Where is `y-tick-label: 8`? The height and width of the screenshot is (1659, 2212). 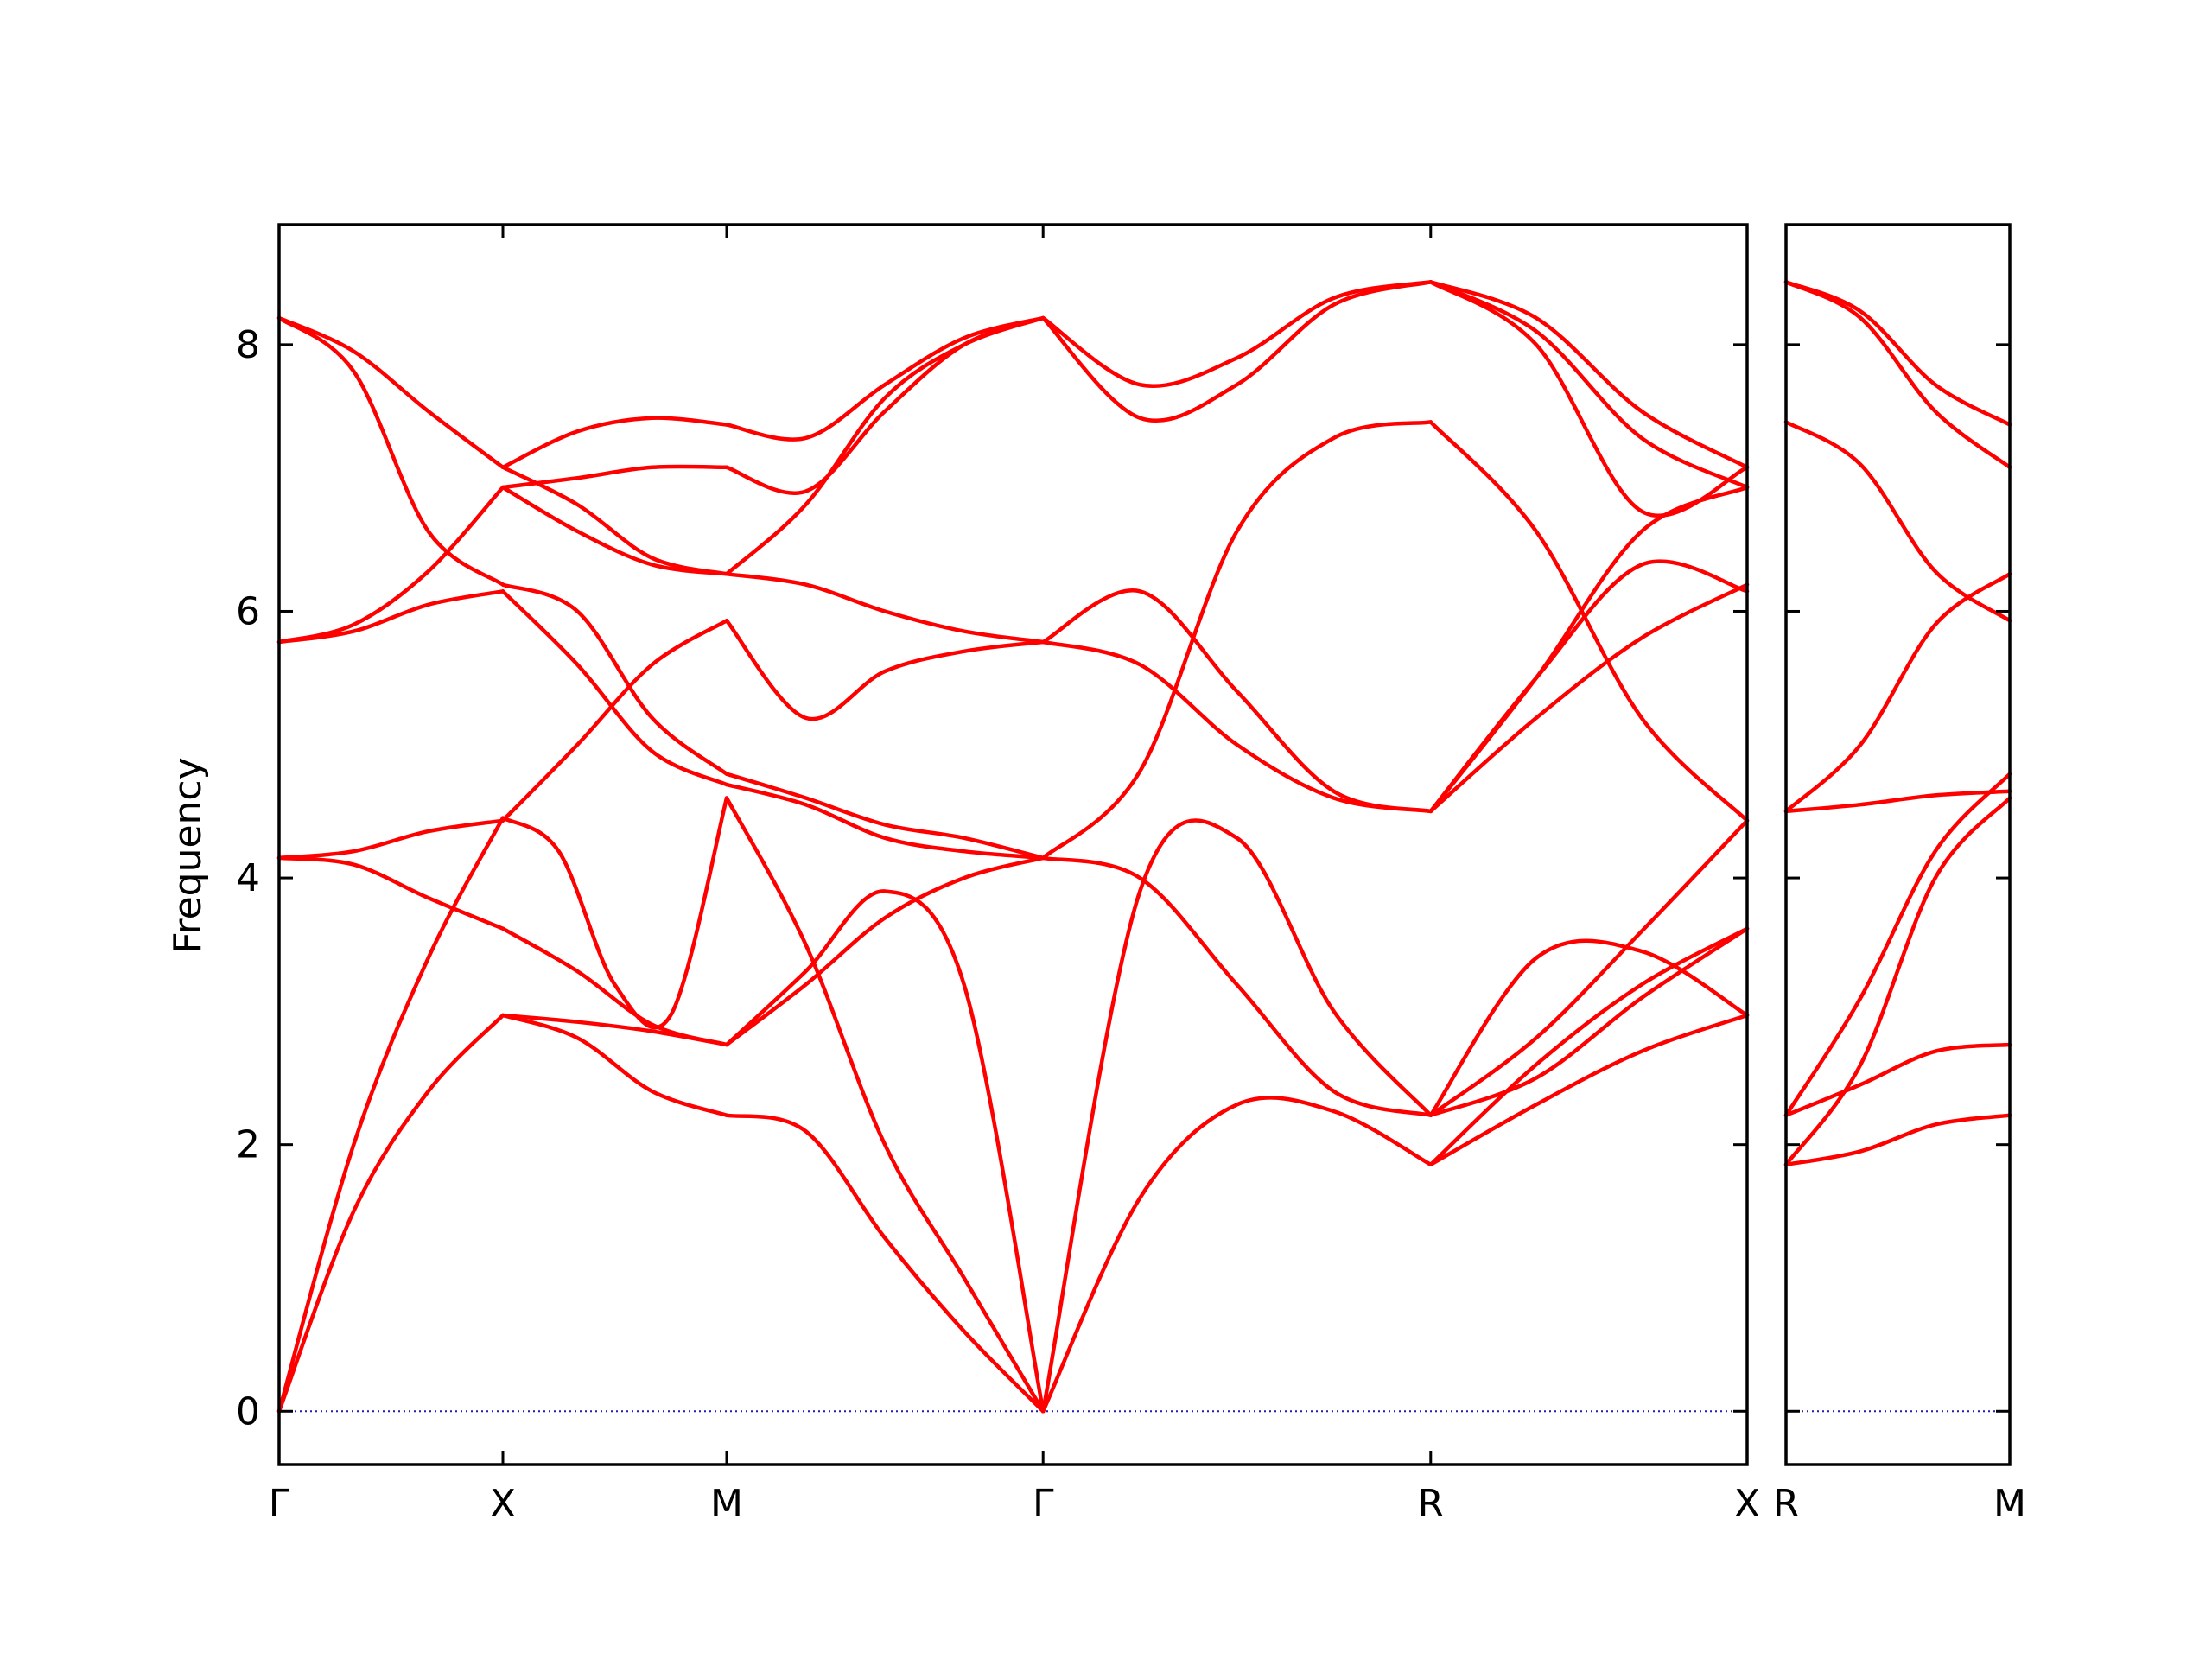 y-tick-label: 8 is located at coordinates (248, 345).